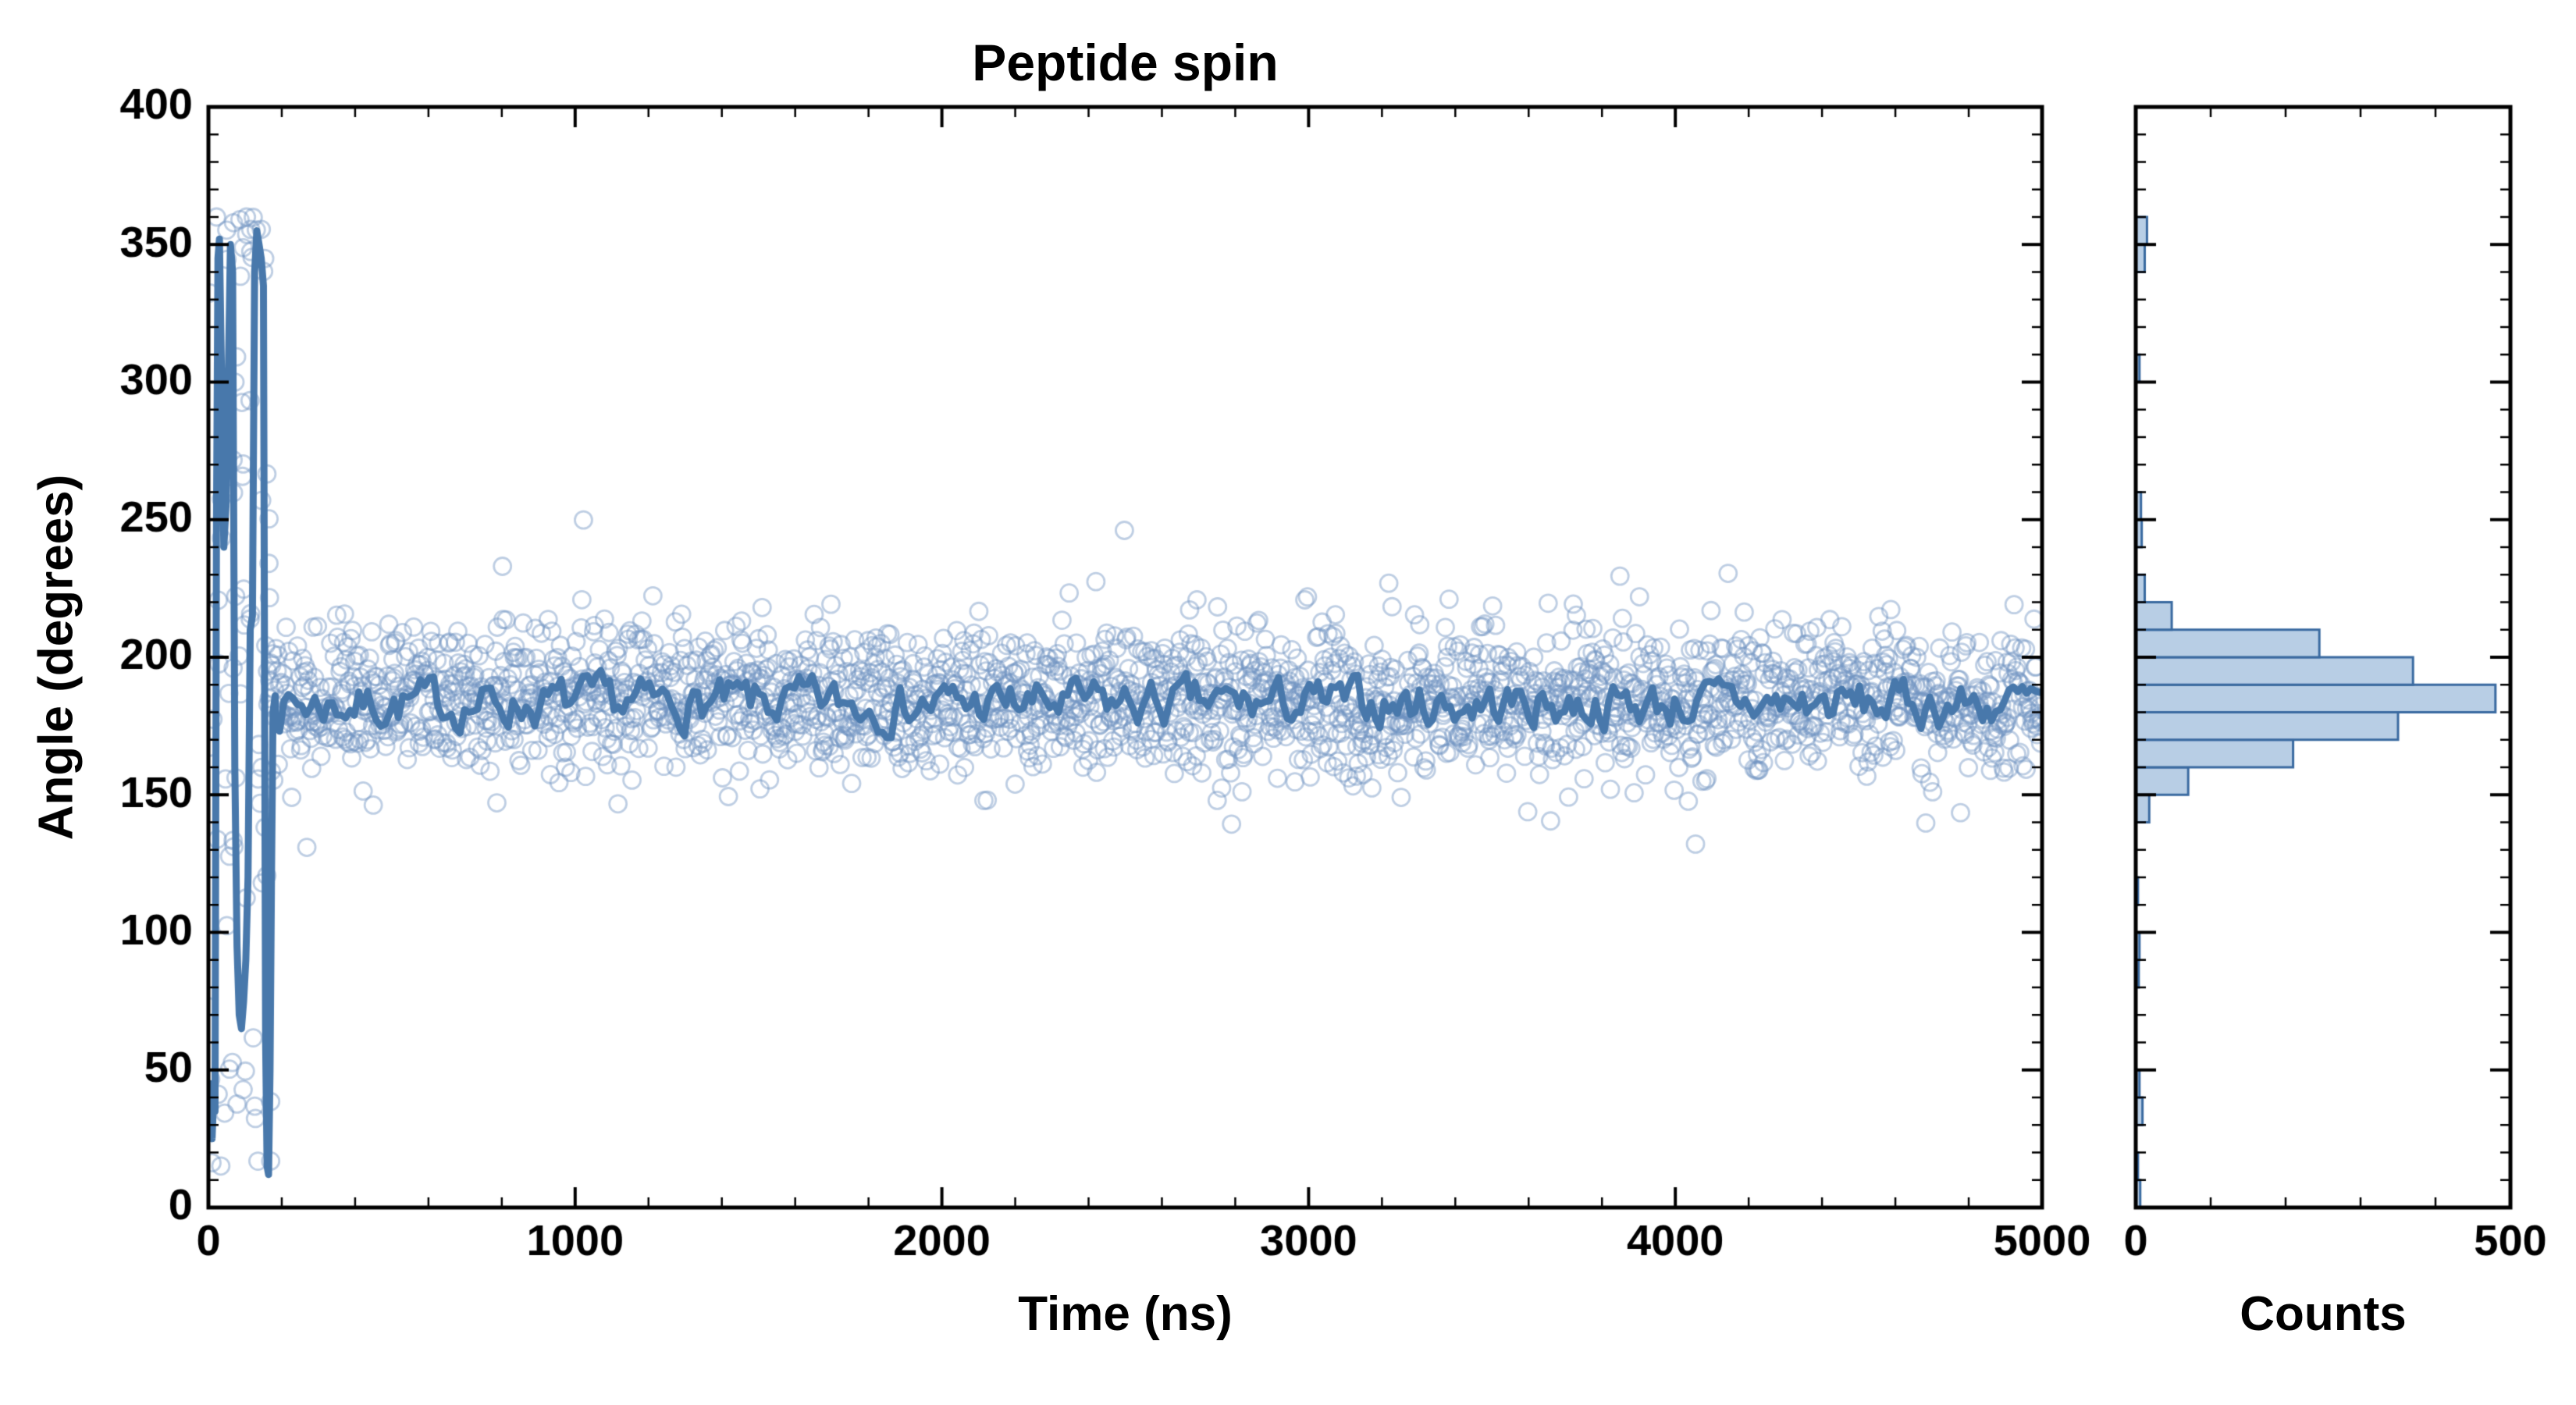 This screenshot has height=1405, width=2576. What do you see at coordinates (2323, 1314) in the screenshot?
I see `hist-x-axis-label: Counts` at bounding box center [2323, 1314].